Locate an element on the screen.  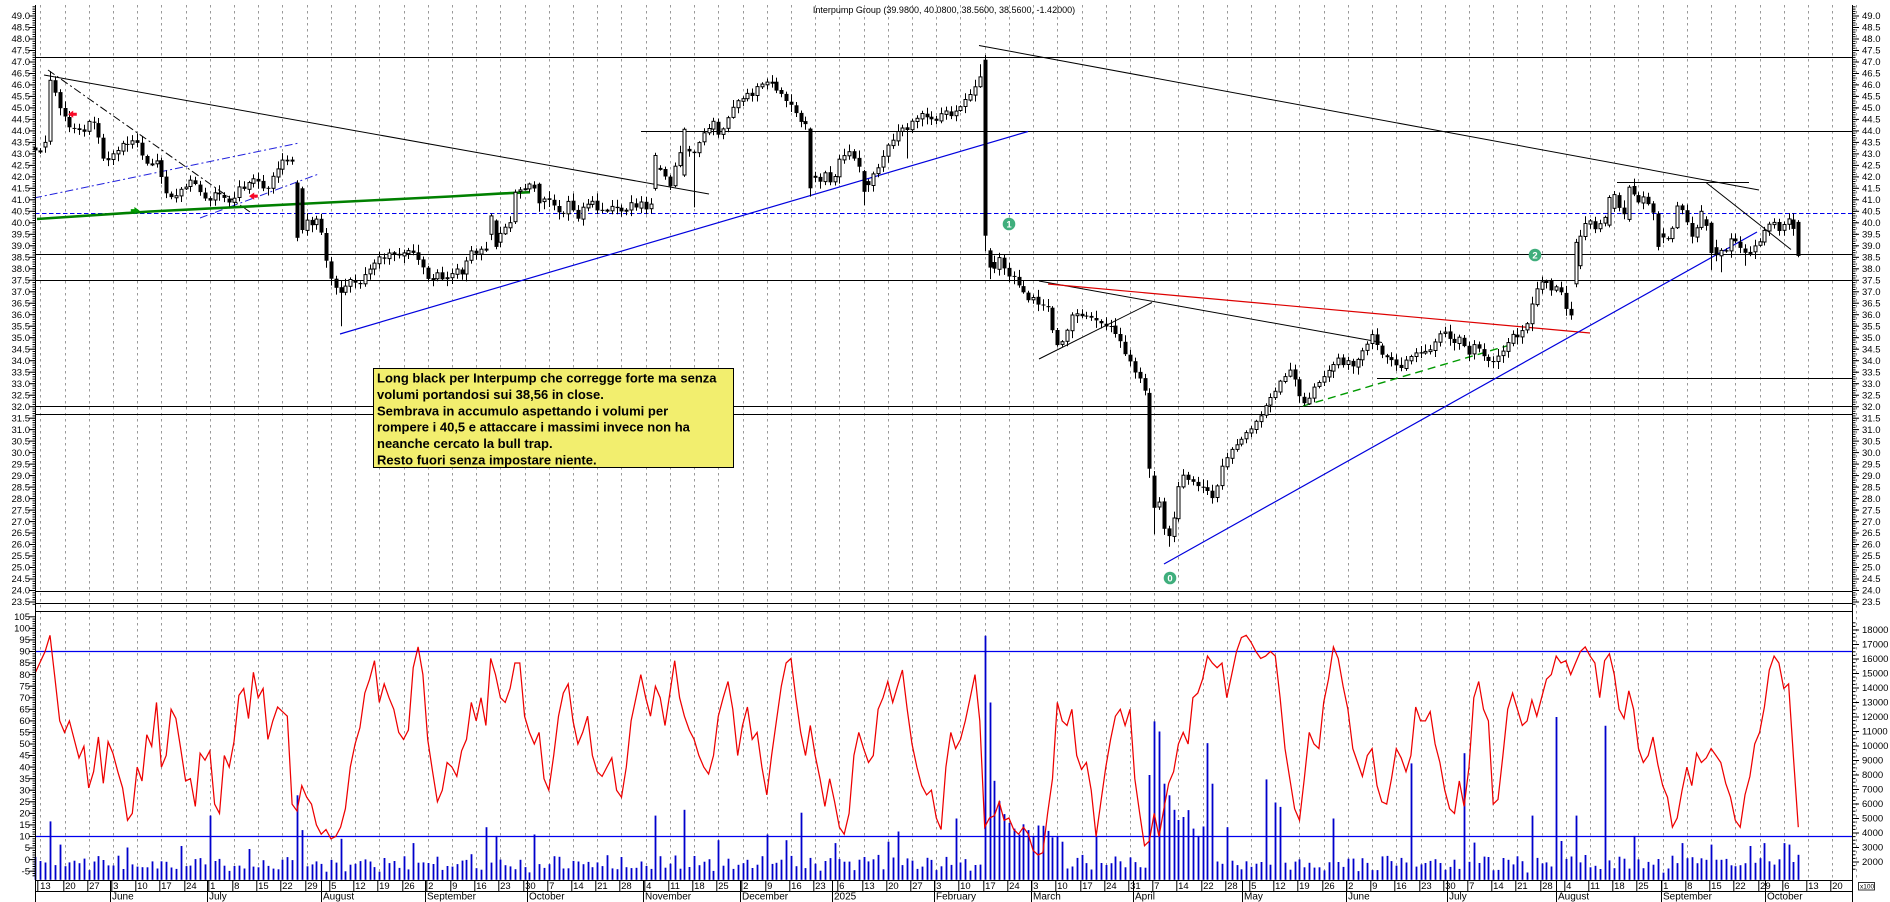
svg-text: 45.5 is located at coordinates (21, 97).